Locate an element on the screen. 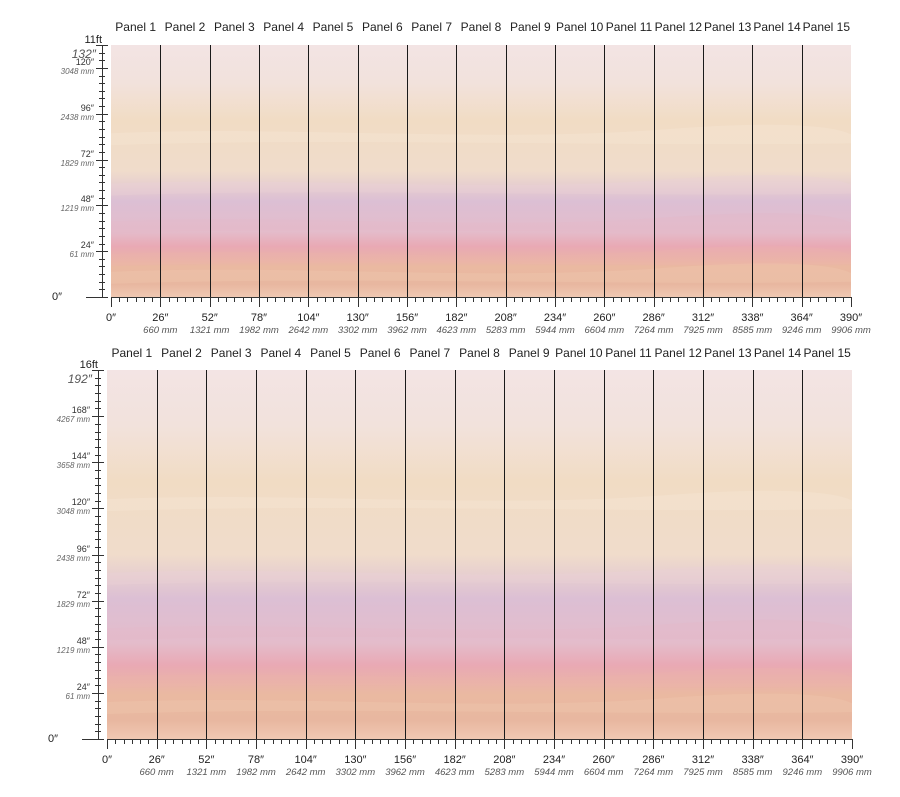 The height and width of the screenshot is (797, 900). width-mark-mm: 9246 mm is located at coordinates (802, 772).